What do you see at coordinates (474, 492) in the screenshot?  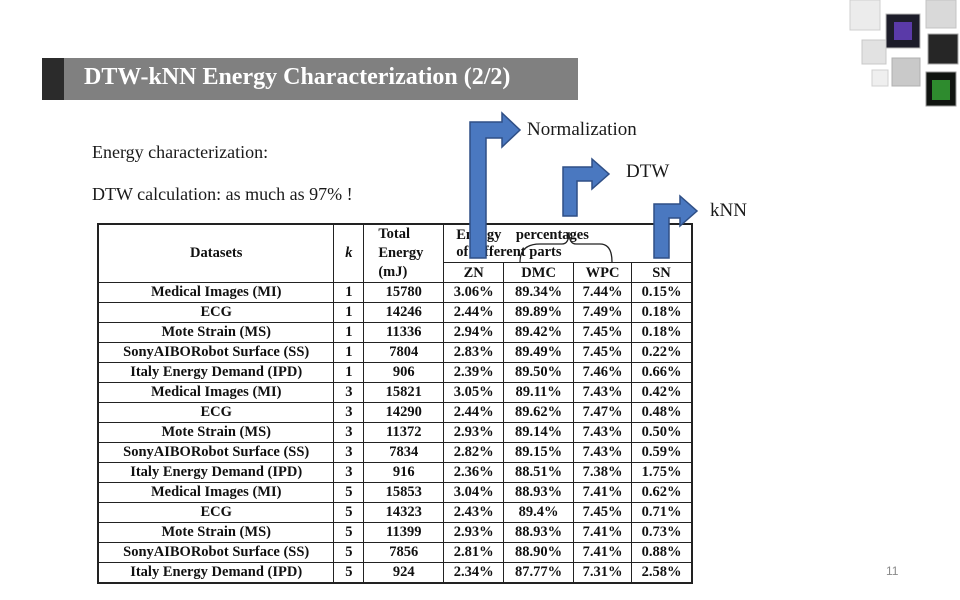 I see `cell-zn: 3.04%` at bounding box center [474, 492].